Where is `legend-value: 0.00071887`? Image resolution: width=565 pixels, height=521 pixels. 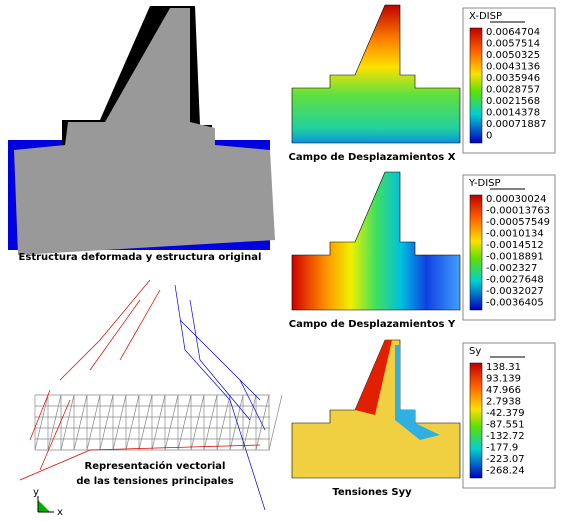 legend-value: 0.00071887 is located at coordinates (516, 124).